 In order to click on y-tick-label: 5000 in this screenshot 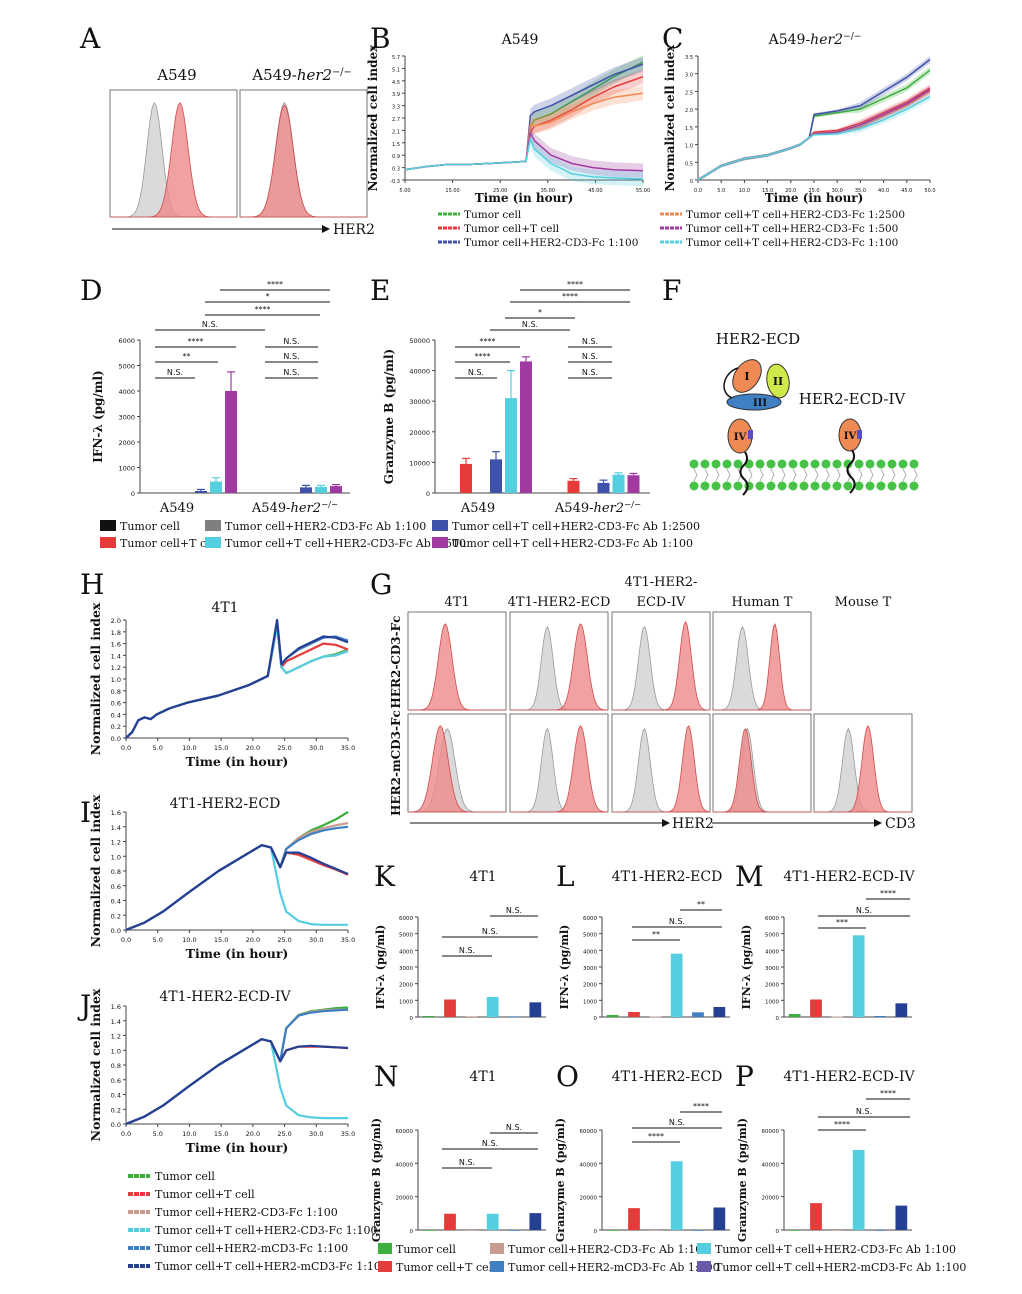, I will do `click(772, 936)`.